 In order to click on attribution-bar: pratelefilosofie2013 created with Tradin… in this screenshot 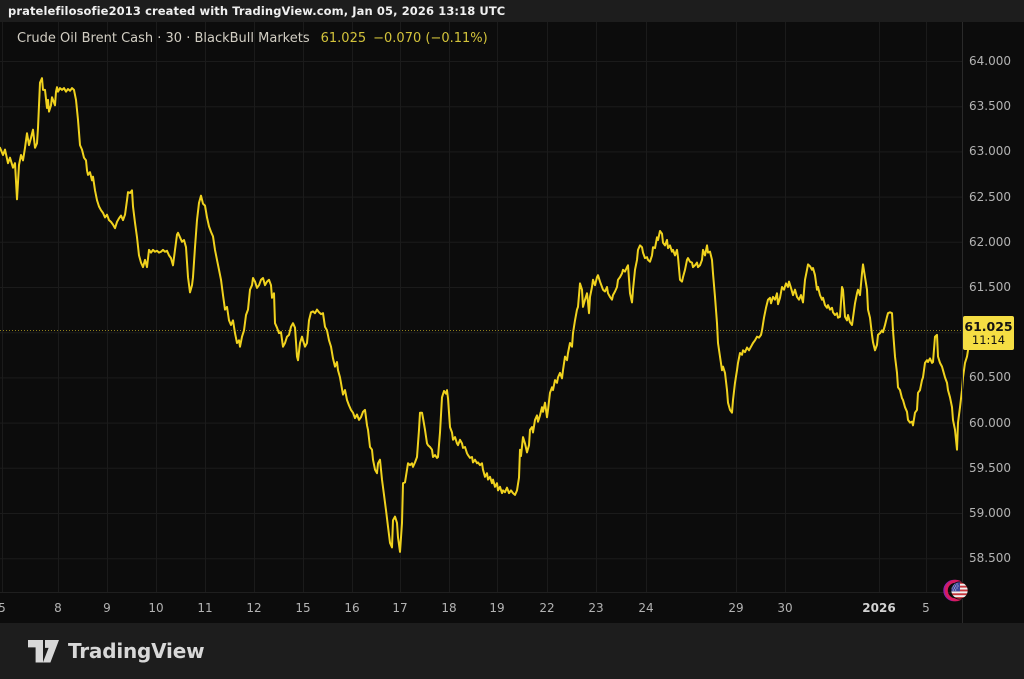, I will do `click(512, 11)`.